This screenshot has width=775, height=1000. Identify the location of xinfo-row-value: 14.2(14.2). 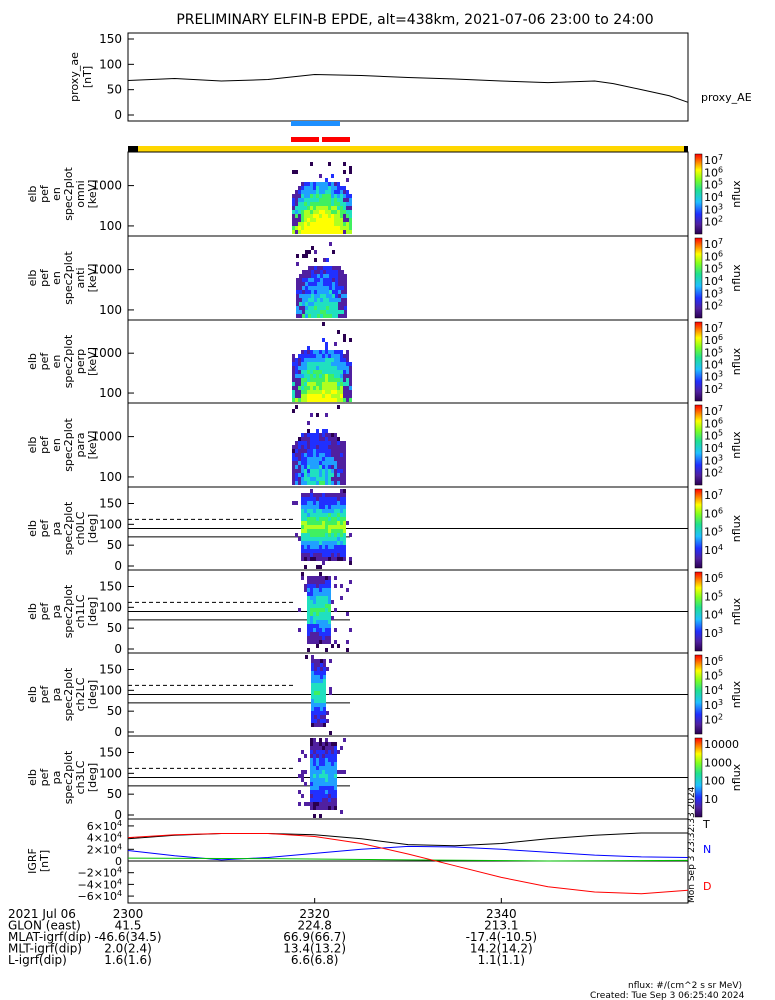
(501, 949).